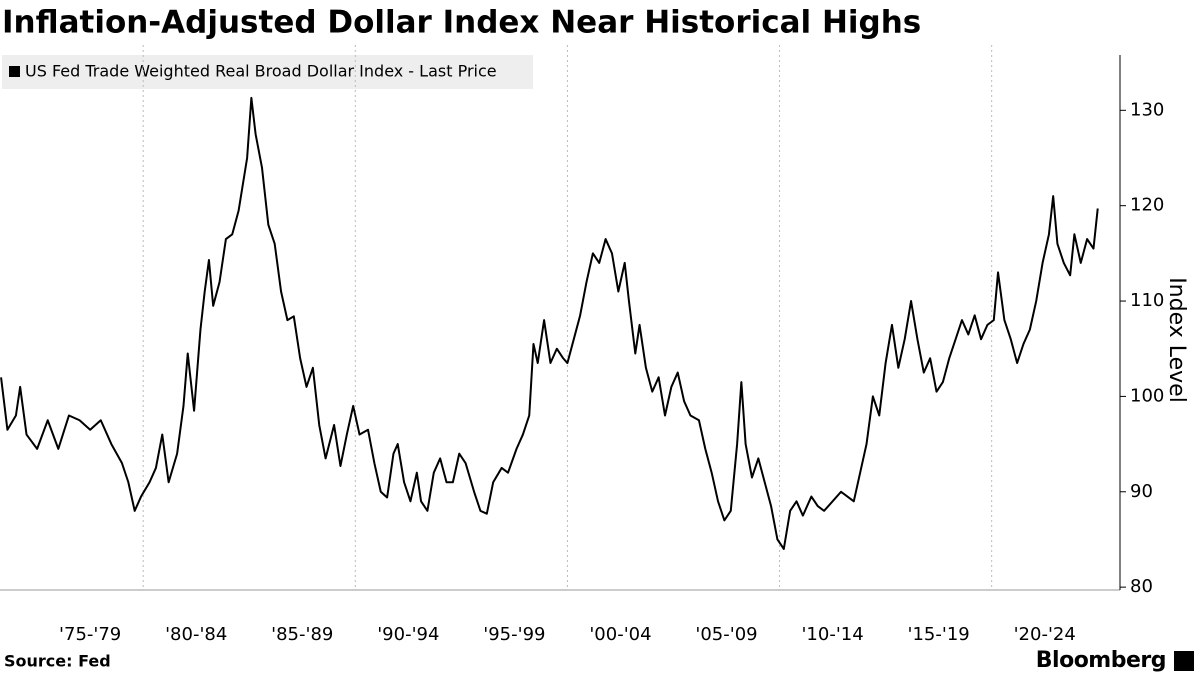 Image resolution: width=1200 pixels, height=679 pixels. I want to click on x-tick-label: '15-'19, so click(939, 634).